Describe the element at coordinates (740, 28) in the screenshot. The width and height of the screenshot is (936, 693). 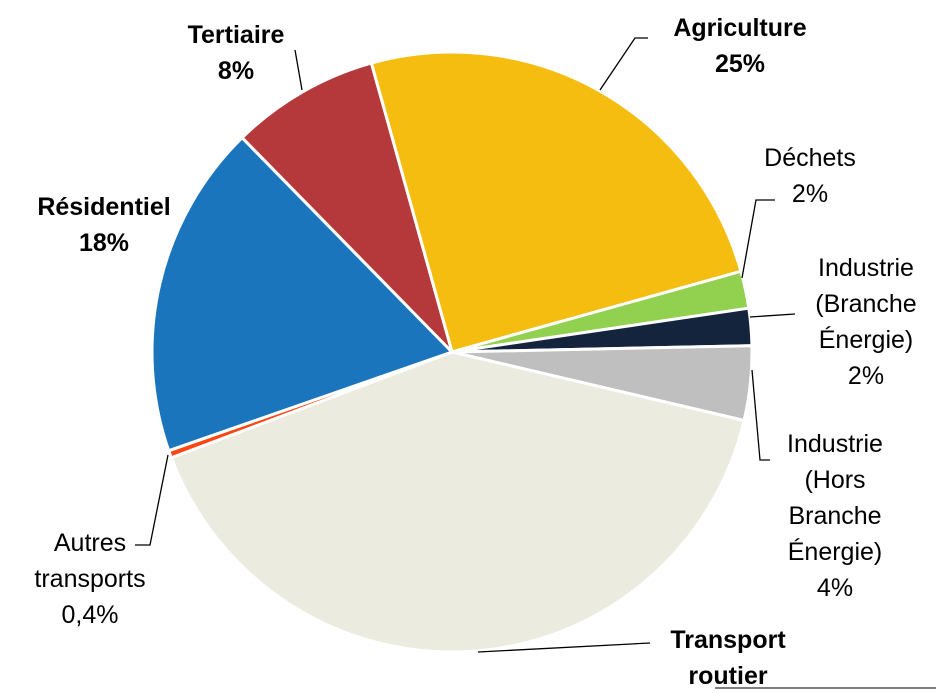
I see `category-label: Agriculture` at that location.